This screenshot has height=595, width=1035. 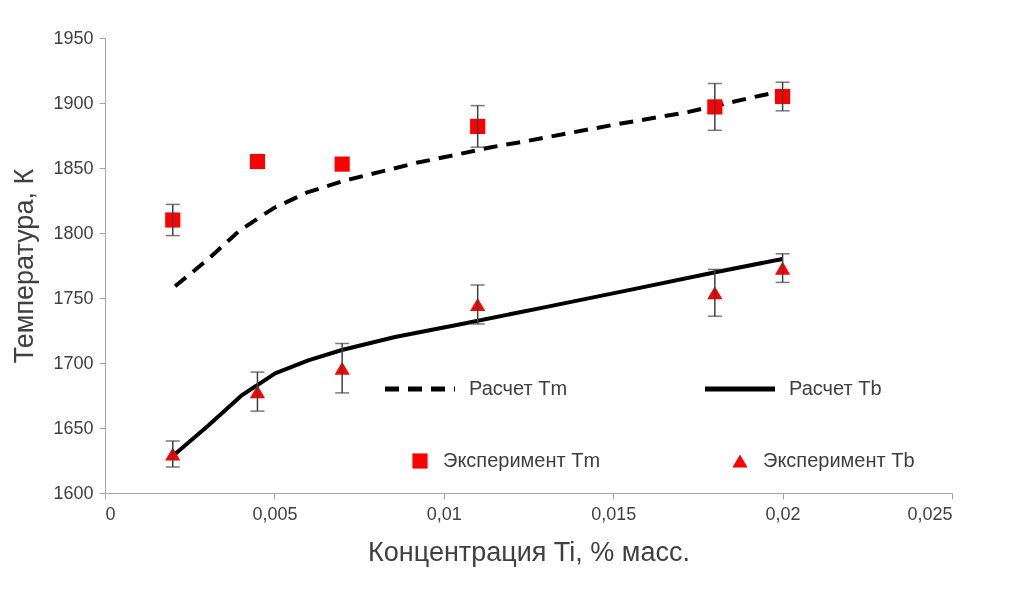 What do you see at coordinates (73, 427) in the screenshot?
I see `y-tick-label: 1650` at bounding box center [73, 427].